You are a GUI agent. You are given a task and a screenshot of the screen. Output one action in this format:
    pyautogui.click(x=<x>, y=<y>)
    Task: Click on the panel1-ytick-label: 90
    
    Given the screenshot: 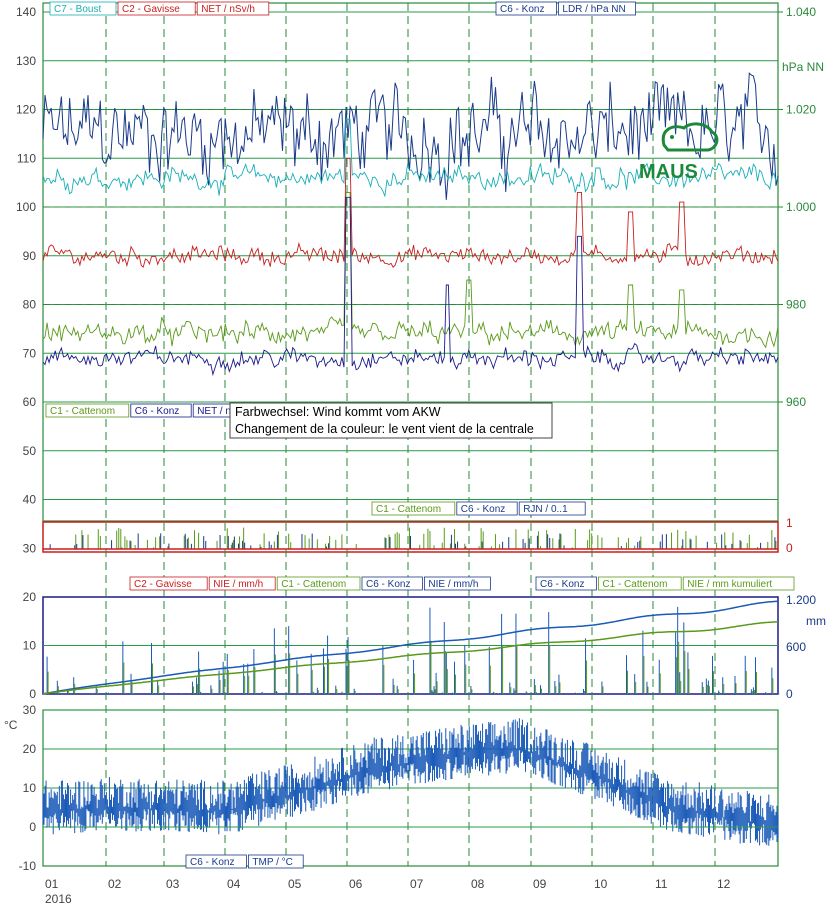 What is the action you would take?
    pyautogui.click(x=30, y=256)
    